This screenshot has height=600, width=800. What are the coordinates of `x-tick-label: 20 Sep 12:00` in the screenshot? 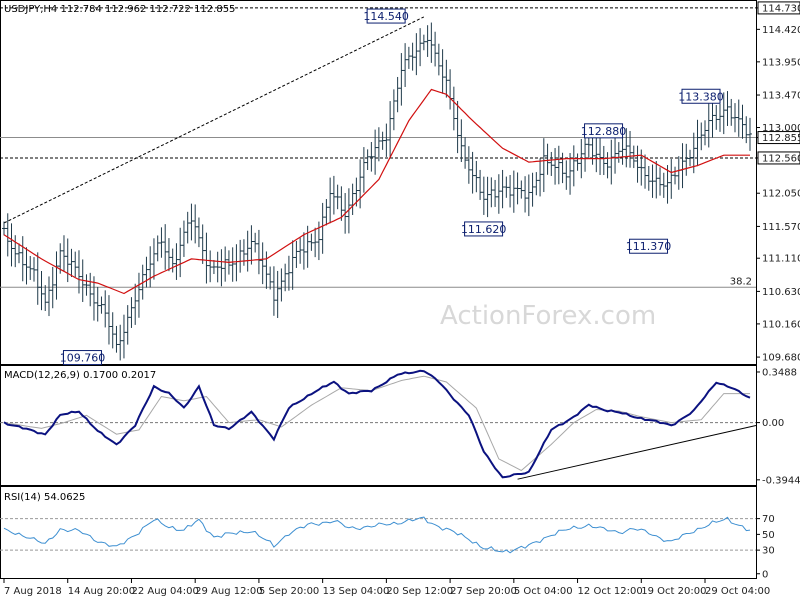 It's located at (419, 588).